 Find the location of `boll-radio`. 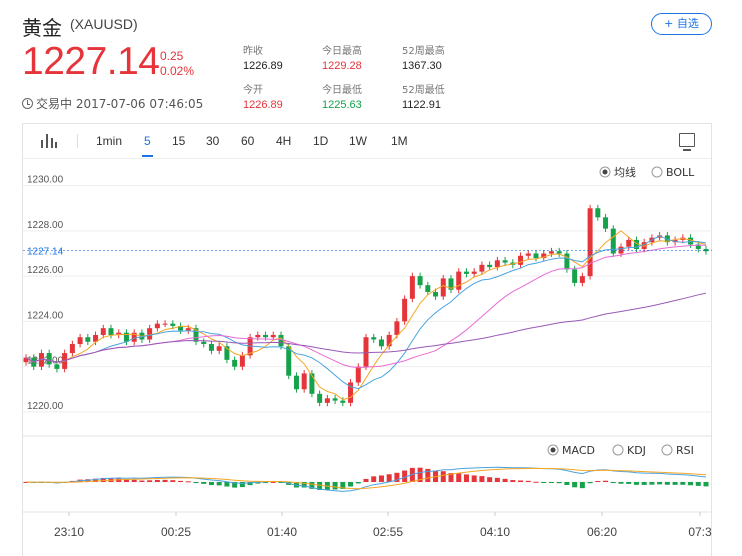

boll-radio is located at coordinates (657, 172).